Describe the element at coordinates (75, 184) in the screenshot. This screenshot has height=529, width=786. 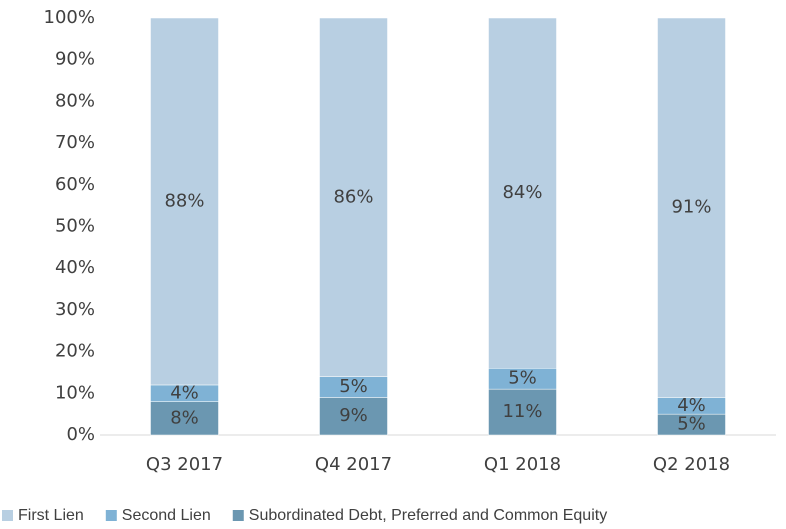
I see `y-tick-label: 60%` at that location.